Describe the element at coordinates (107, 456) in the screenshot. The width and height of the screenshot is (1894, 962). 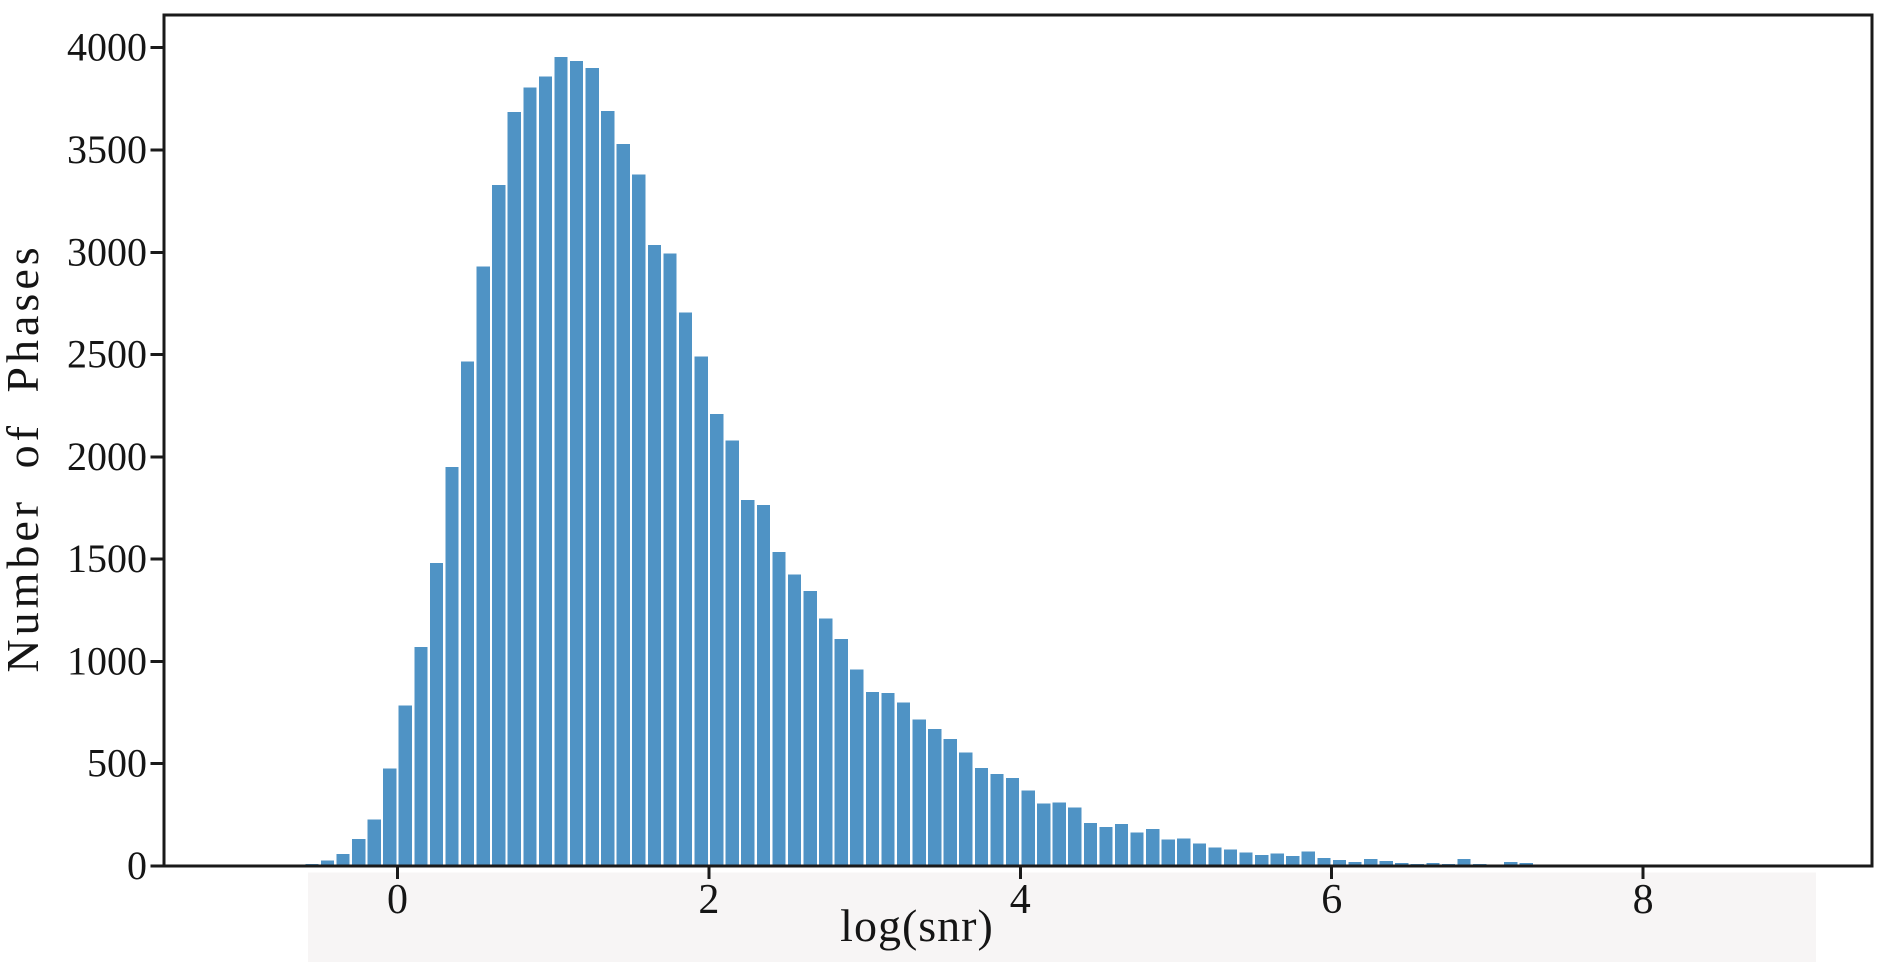
I see `y-tick-label: 2000` at that location.